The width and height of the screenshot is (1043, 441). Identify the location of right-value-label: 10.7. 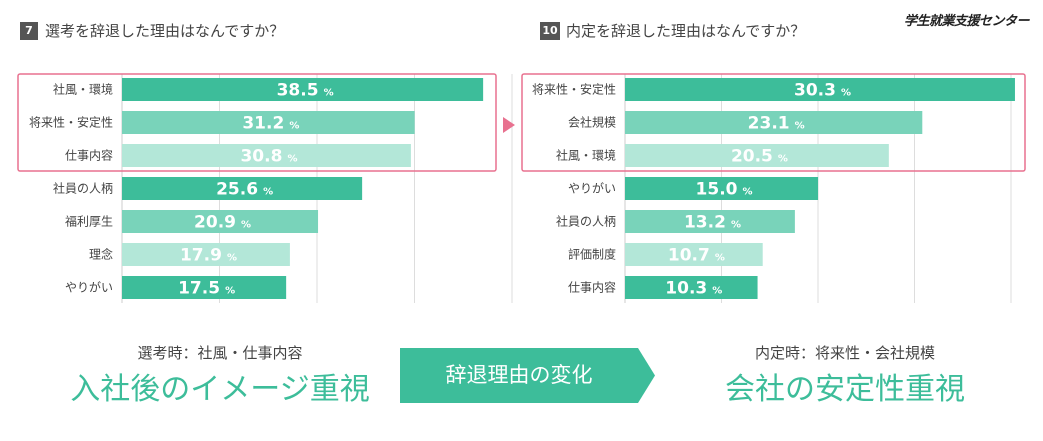
(689, 256).